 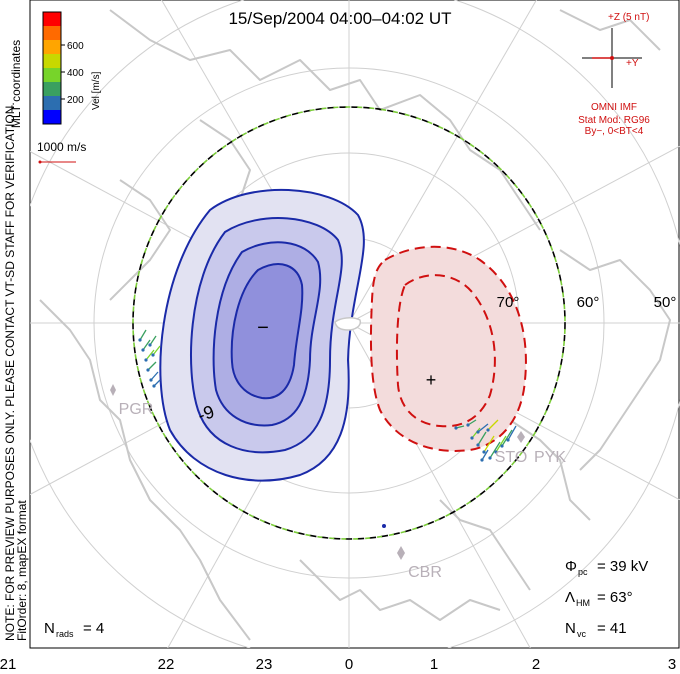 I want to click on n-vc-value: = 41, so click(x=612, y=628).